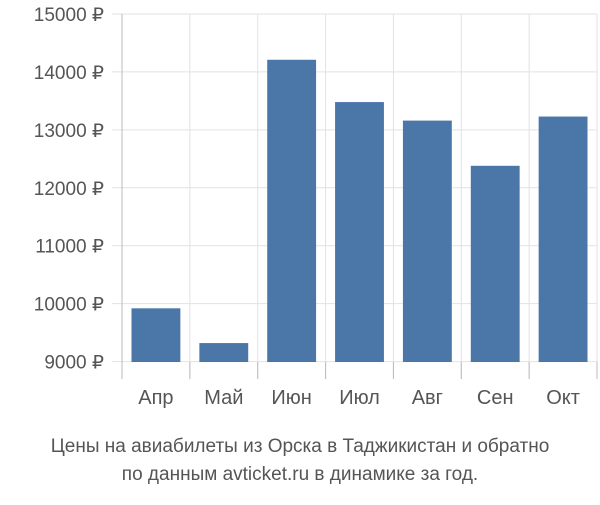 The height and width of the screenshot is (505, 600). What do you see at coordinates (291, 398) in the screenshot?
I see `x-tick-label: Июн` at bounding box center [291, 398].